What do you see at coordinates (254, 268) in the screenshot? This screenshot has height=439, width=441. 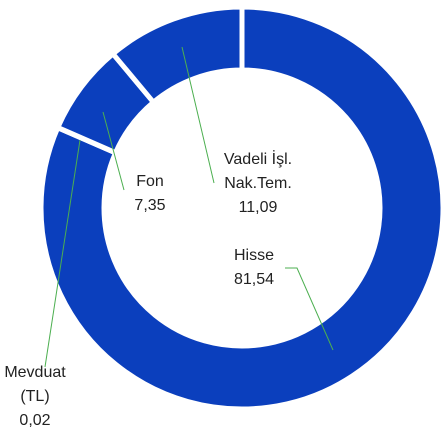 I see `slice-label: Hisse 81,54` at bounding box center [254, 268].